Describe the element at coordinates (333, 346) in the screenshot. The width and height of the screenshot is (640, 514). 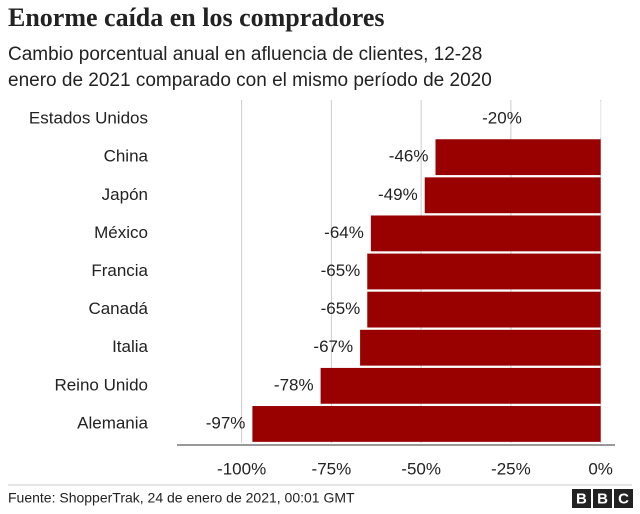
I see `data-label: -67%` at that location.